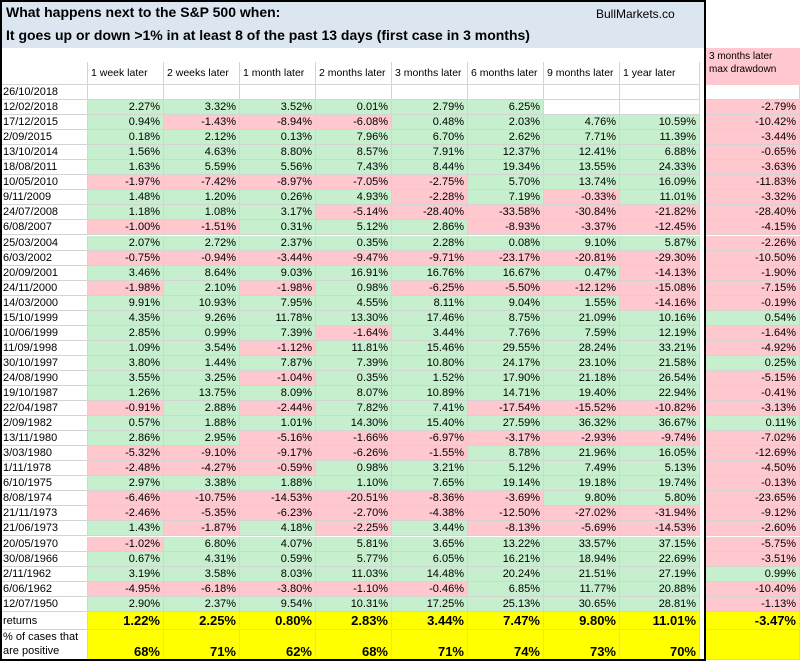 The width and height of the screenshot is (800, 665). Describe the element at coordinates (753, 273) in the screenshot. I see `value-cell: -1.90%` at that location.